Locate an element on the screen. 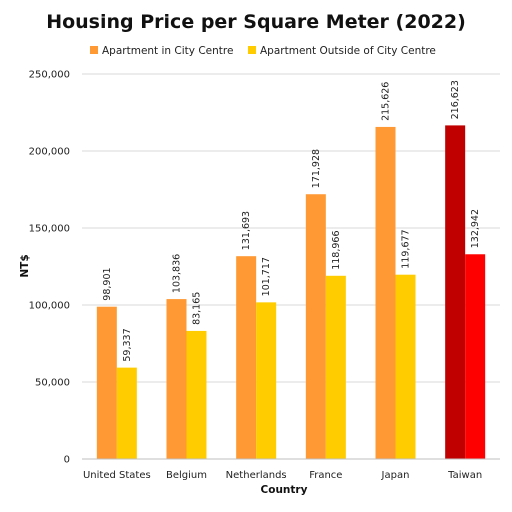 This screenshot has width=512, height=512. bar-outside-centre-belgium is located at coordinates (196, 394).